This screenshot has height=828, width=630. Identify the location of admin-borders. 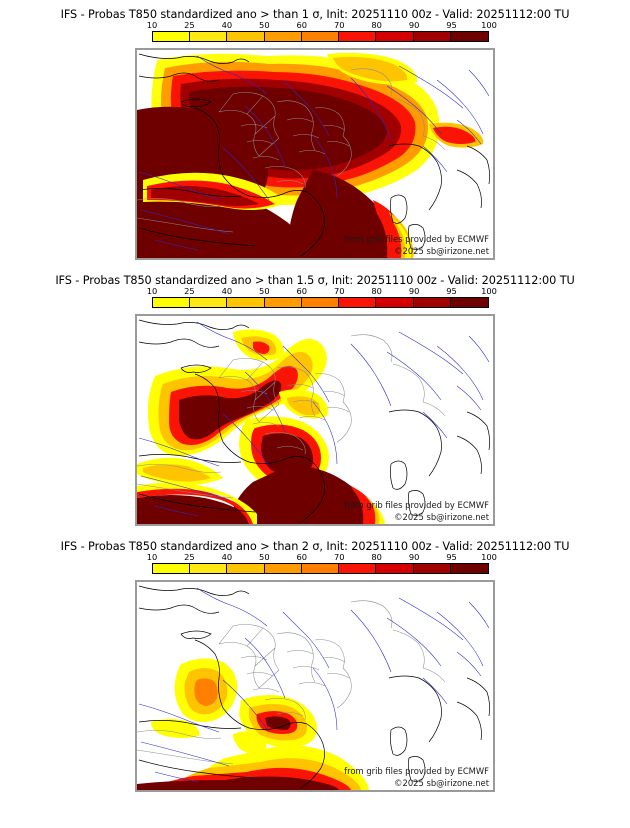
(291, 682).